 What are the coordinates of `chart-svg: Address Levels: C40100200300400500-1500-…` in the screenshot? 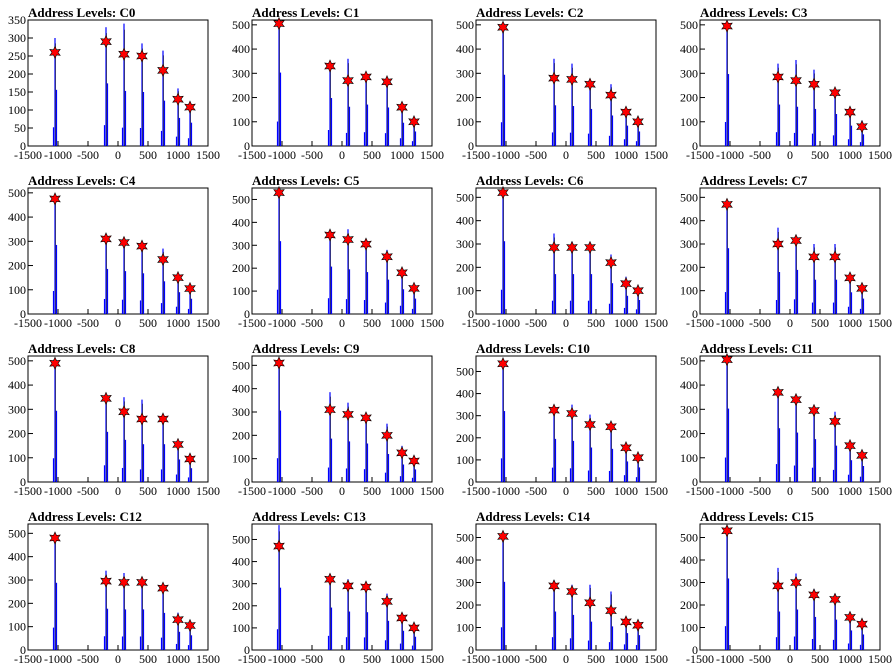 It's located at (114, 251).